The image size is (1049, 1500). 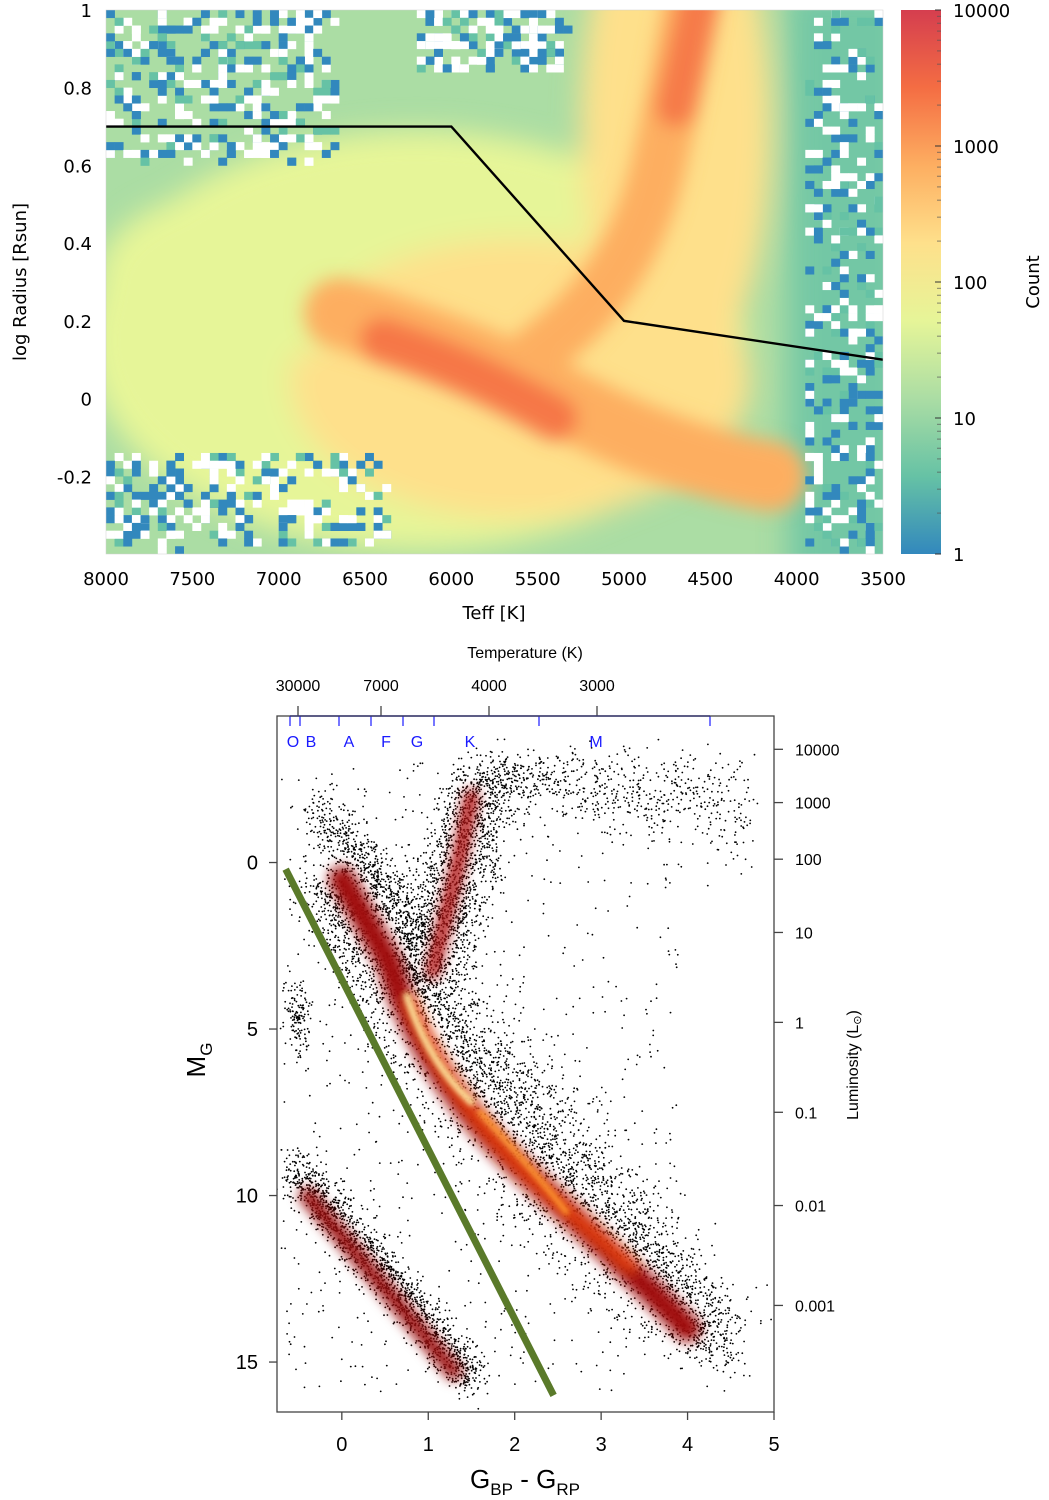 What do you see at coordinates (77, 166) in the screenshot?
I see `heatmap-y-tick-label: 0.6` at bounding box center [77, 166].